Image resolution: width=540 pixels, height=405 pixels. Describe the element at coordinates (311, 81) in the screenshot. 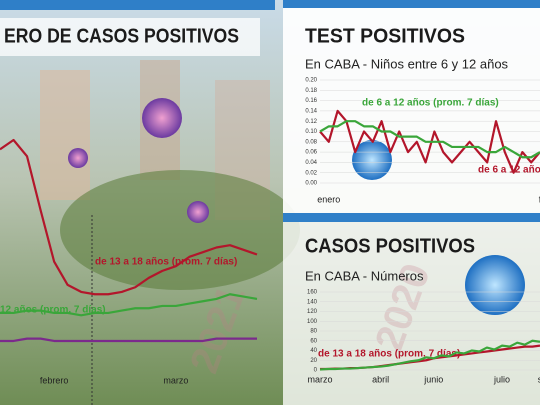

I see `y-tick-label: 0.20` at that location.